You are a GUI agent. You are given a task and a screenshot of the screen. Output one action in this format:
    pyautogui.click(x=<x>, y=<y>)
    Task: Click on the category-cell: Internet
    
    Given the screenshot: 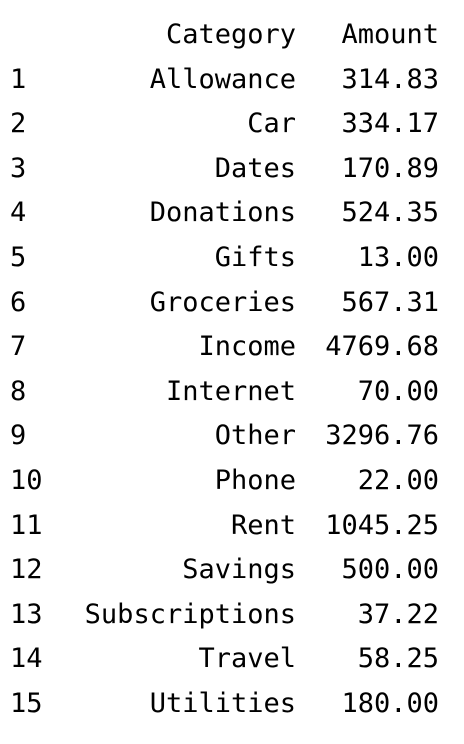 What is the action you would take?
    pyautogui.click(x=230, y=391)
    